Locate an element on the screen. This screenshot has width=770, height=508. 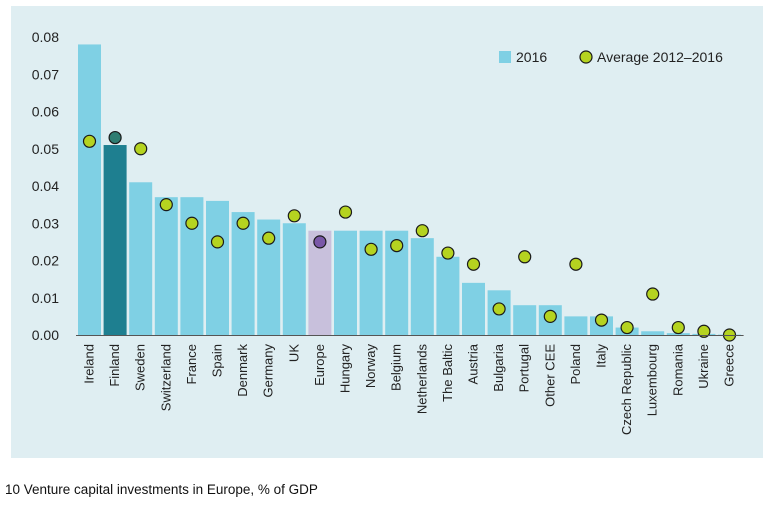
average-dot-europe is located at coordinates (320, 242).